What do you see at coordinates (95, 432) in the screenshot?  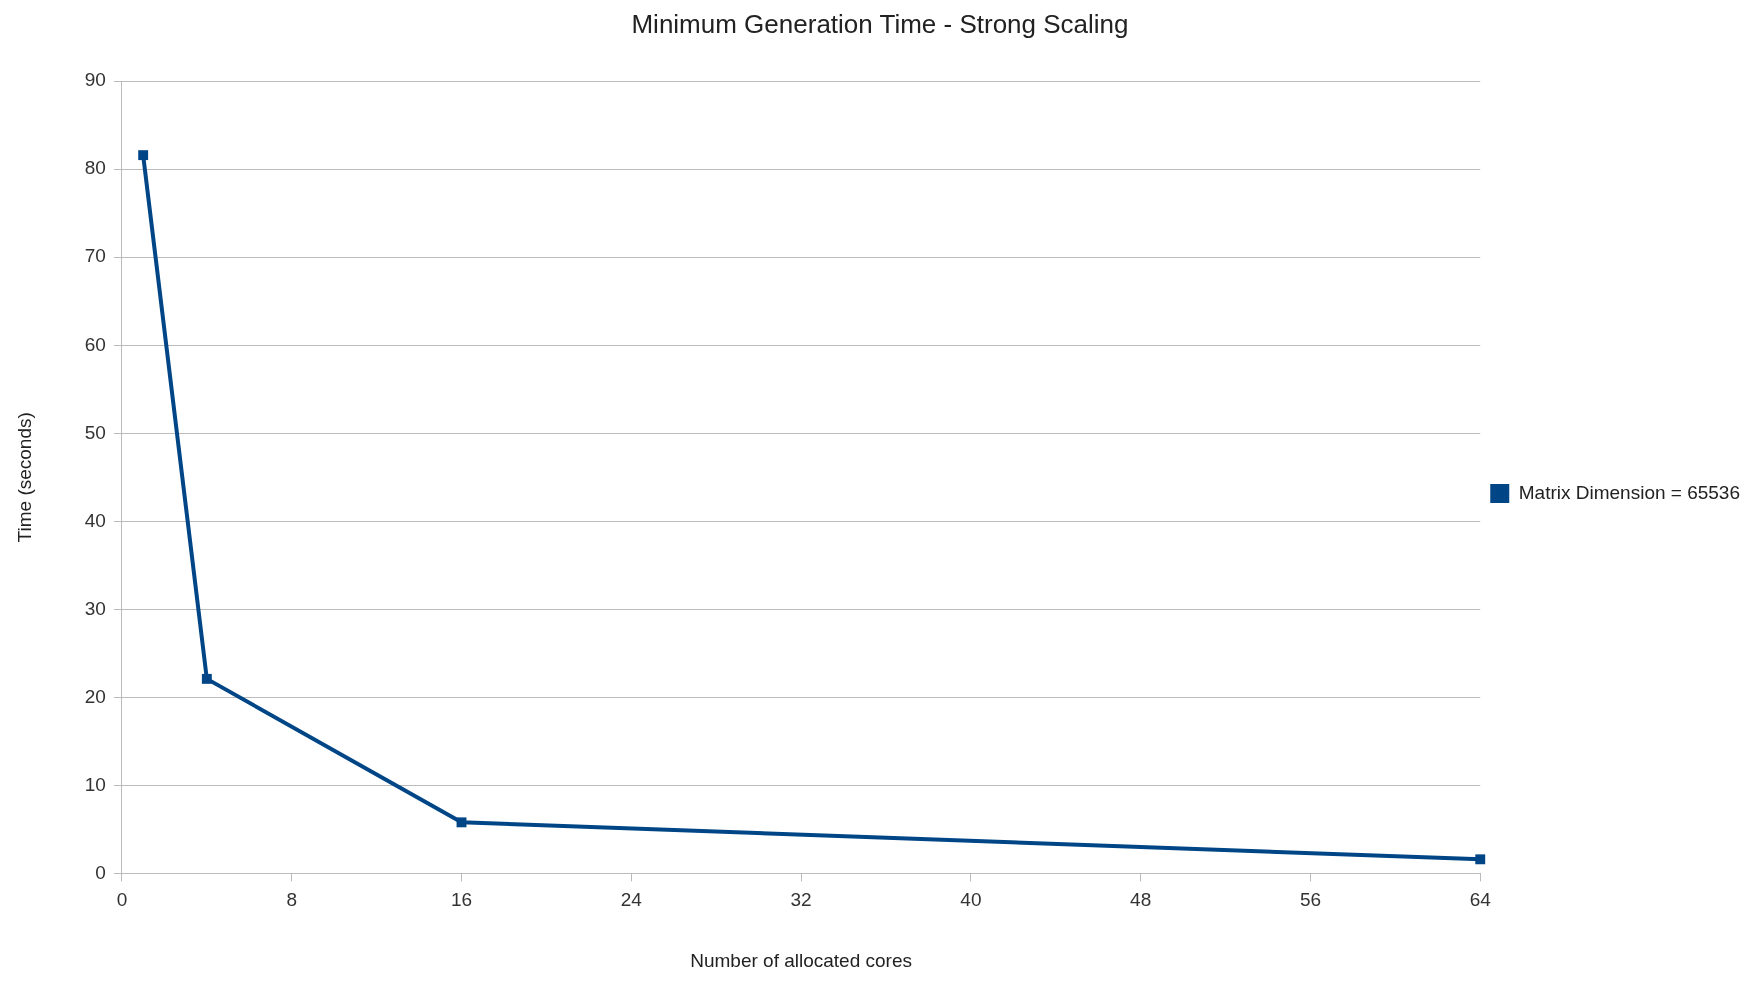 I see `y-tick-label: 50` at bounding box center [95, 432].